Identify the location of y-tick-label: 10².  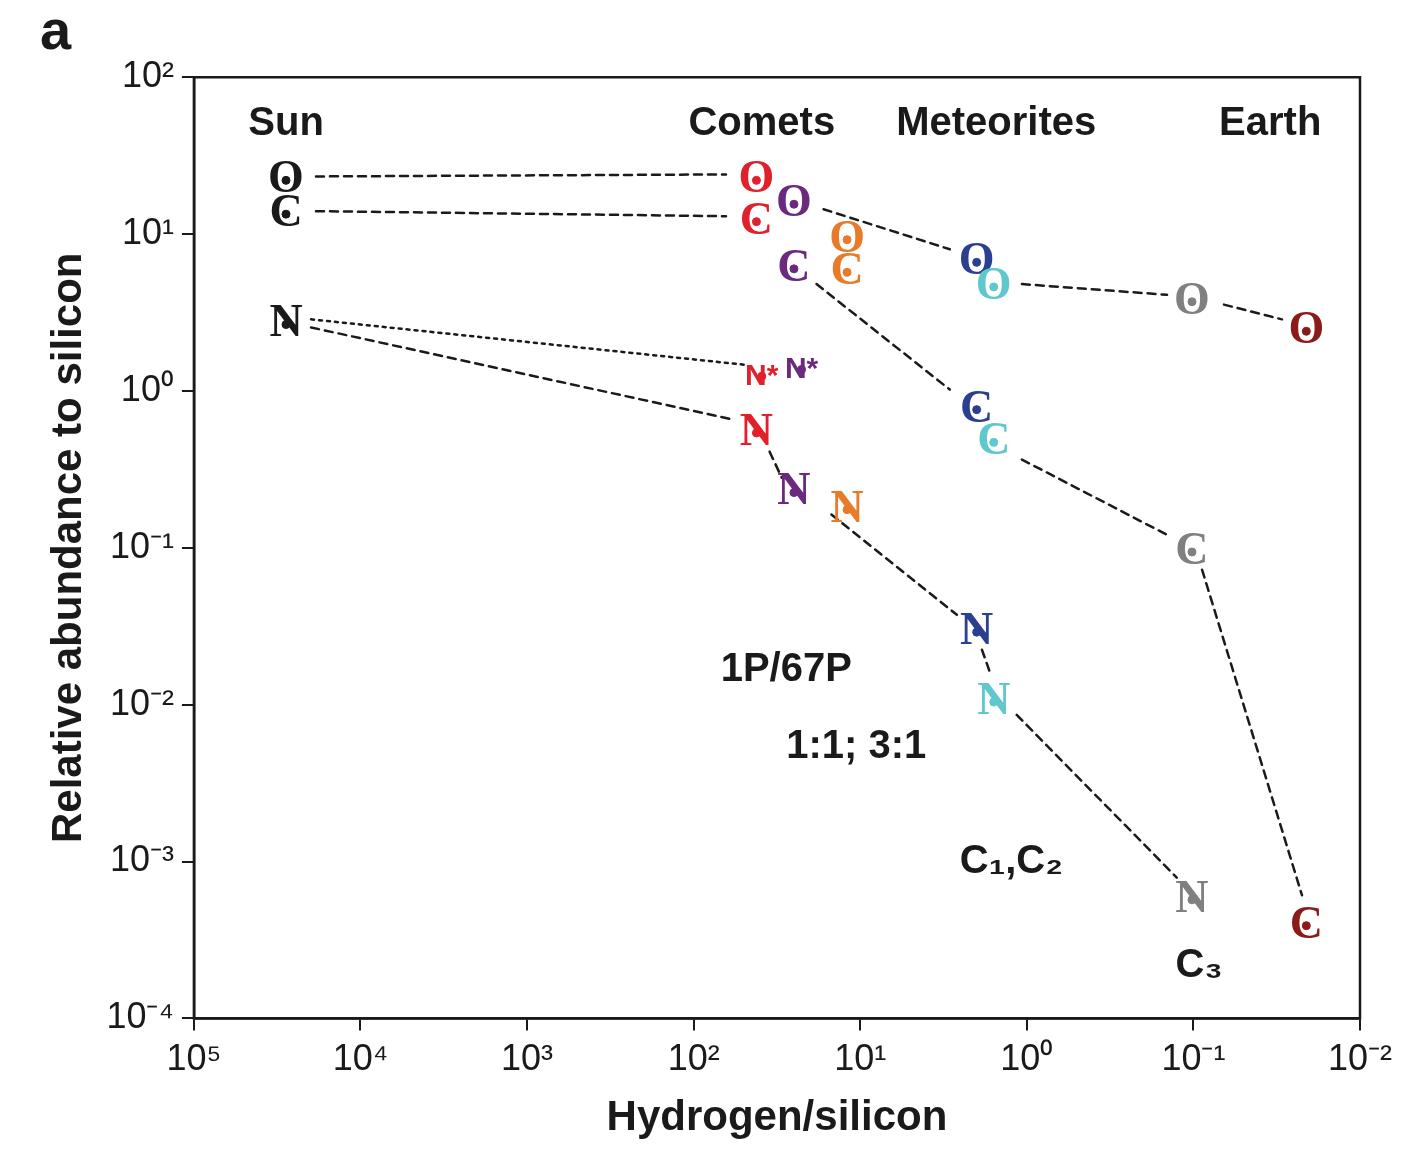
(147, 75).